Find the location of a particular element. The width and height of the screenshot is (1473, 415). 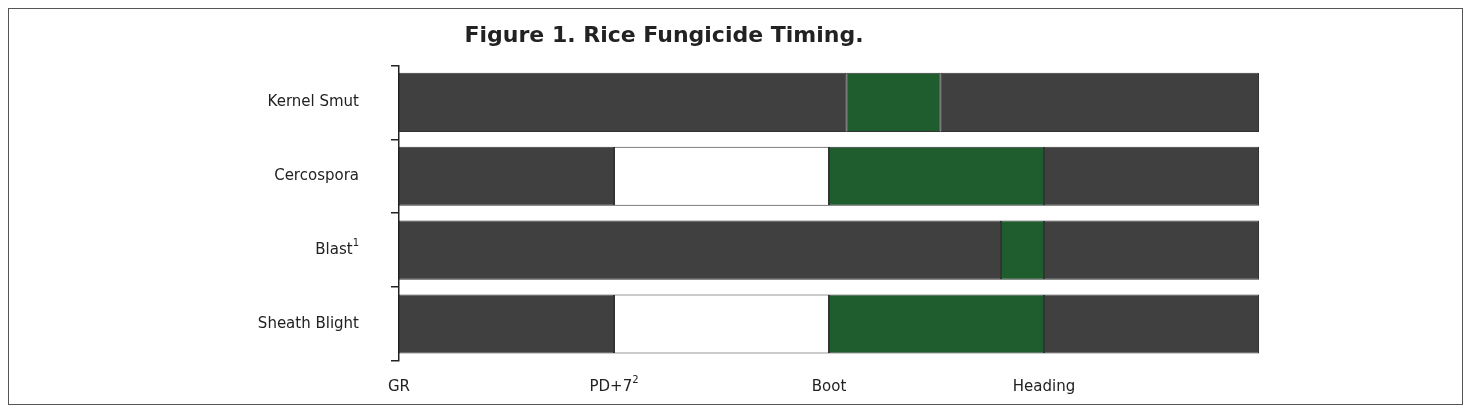

text: Heading is located at coordinates (1044, 385).